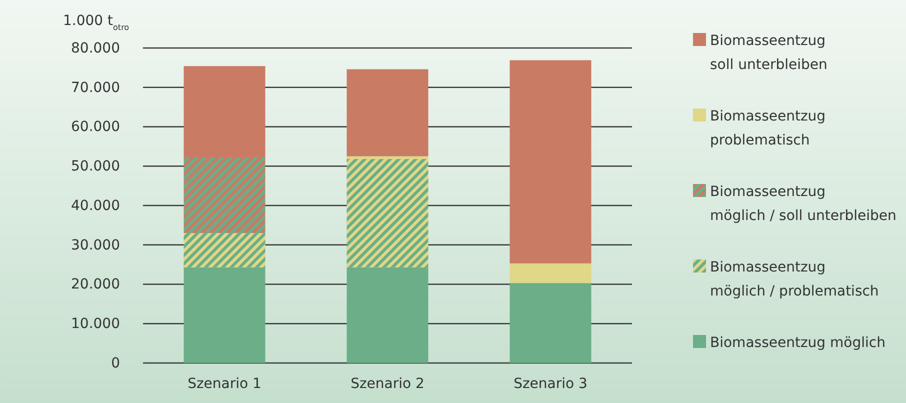 Image resolution: width=906 pixels, height=403 pixels. Describe the element at coordinates (803, 204) in the screenshot. I see `legend-label: Biomasseentzug möglich / soll unterbleiben` at that location.